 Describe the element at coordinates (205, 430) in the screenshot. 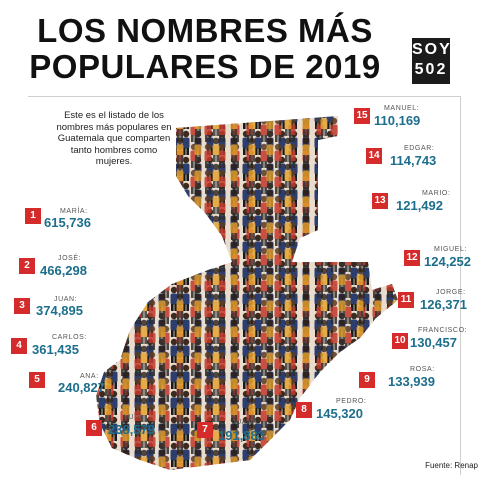

I see `rank-badge: 7` at that location.